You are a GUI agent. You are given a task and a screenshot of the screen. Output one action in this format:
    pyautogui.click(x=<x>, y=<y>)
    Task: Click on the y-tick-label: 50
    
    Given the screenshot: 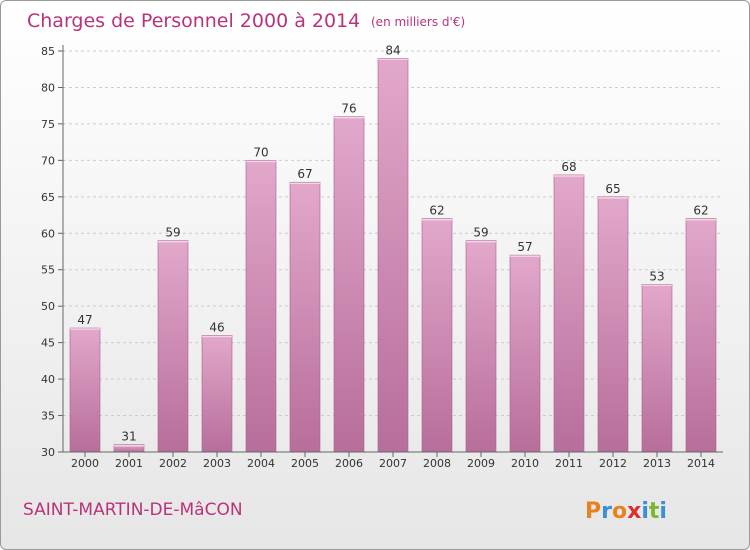 What is the action you would take?
    pyautogui.click(x=48, y=306)
    